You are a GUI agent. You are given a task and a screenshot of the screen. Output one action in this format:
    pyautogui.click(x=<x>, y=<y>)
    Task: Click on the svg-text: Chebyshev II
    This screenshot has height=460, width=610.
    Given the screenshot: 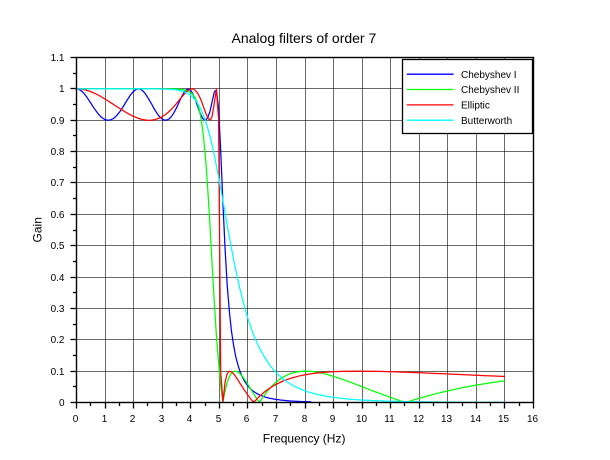 What is the action you would take?
    pyautogui.click(x=490, y=90)
    